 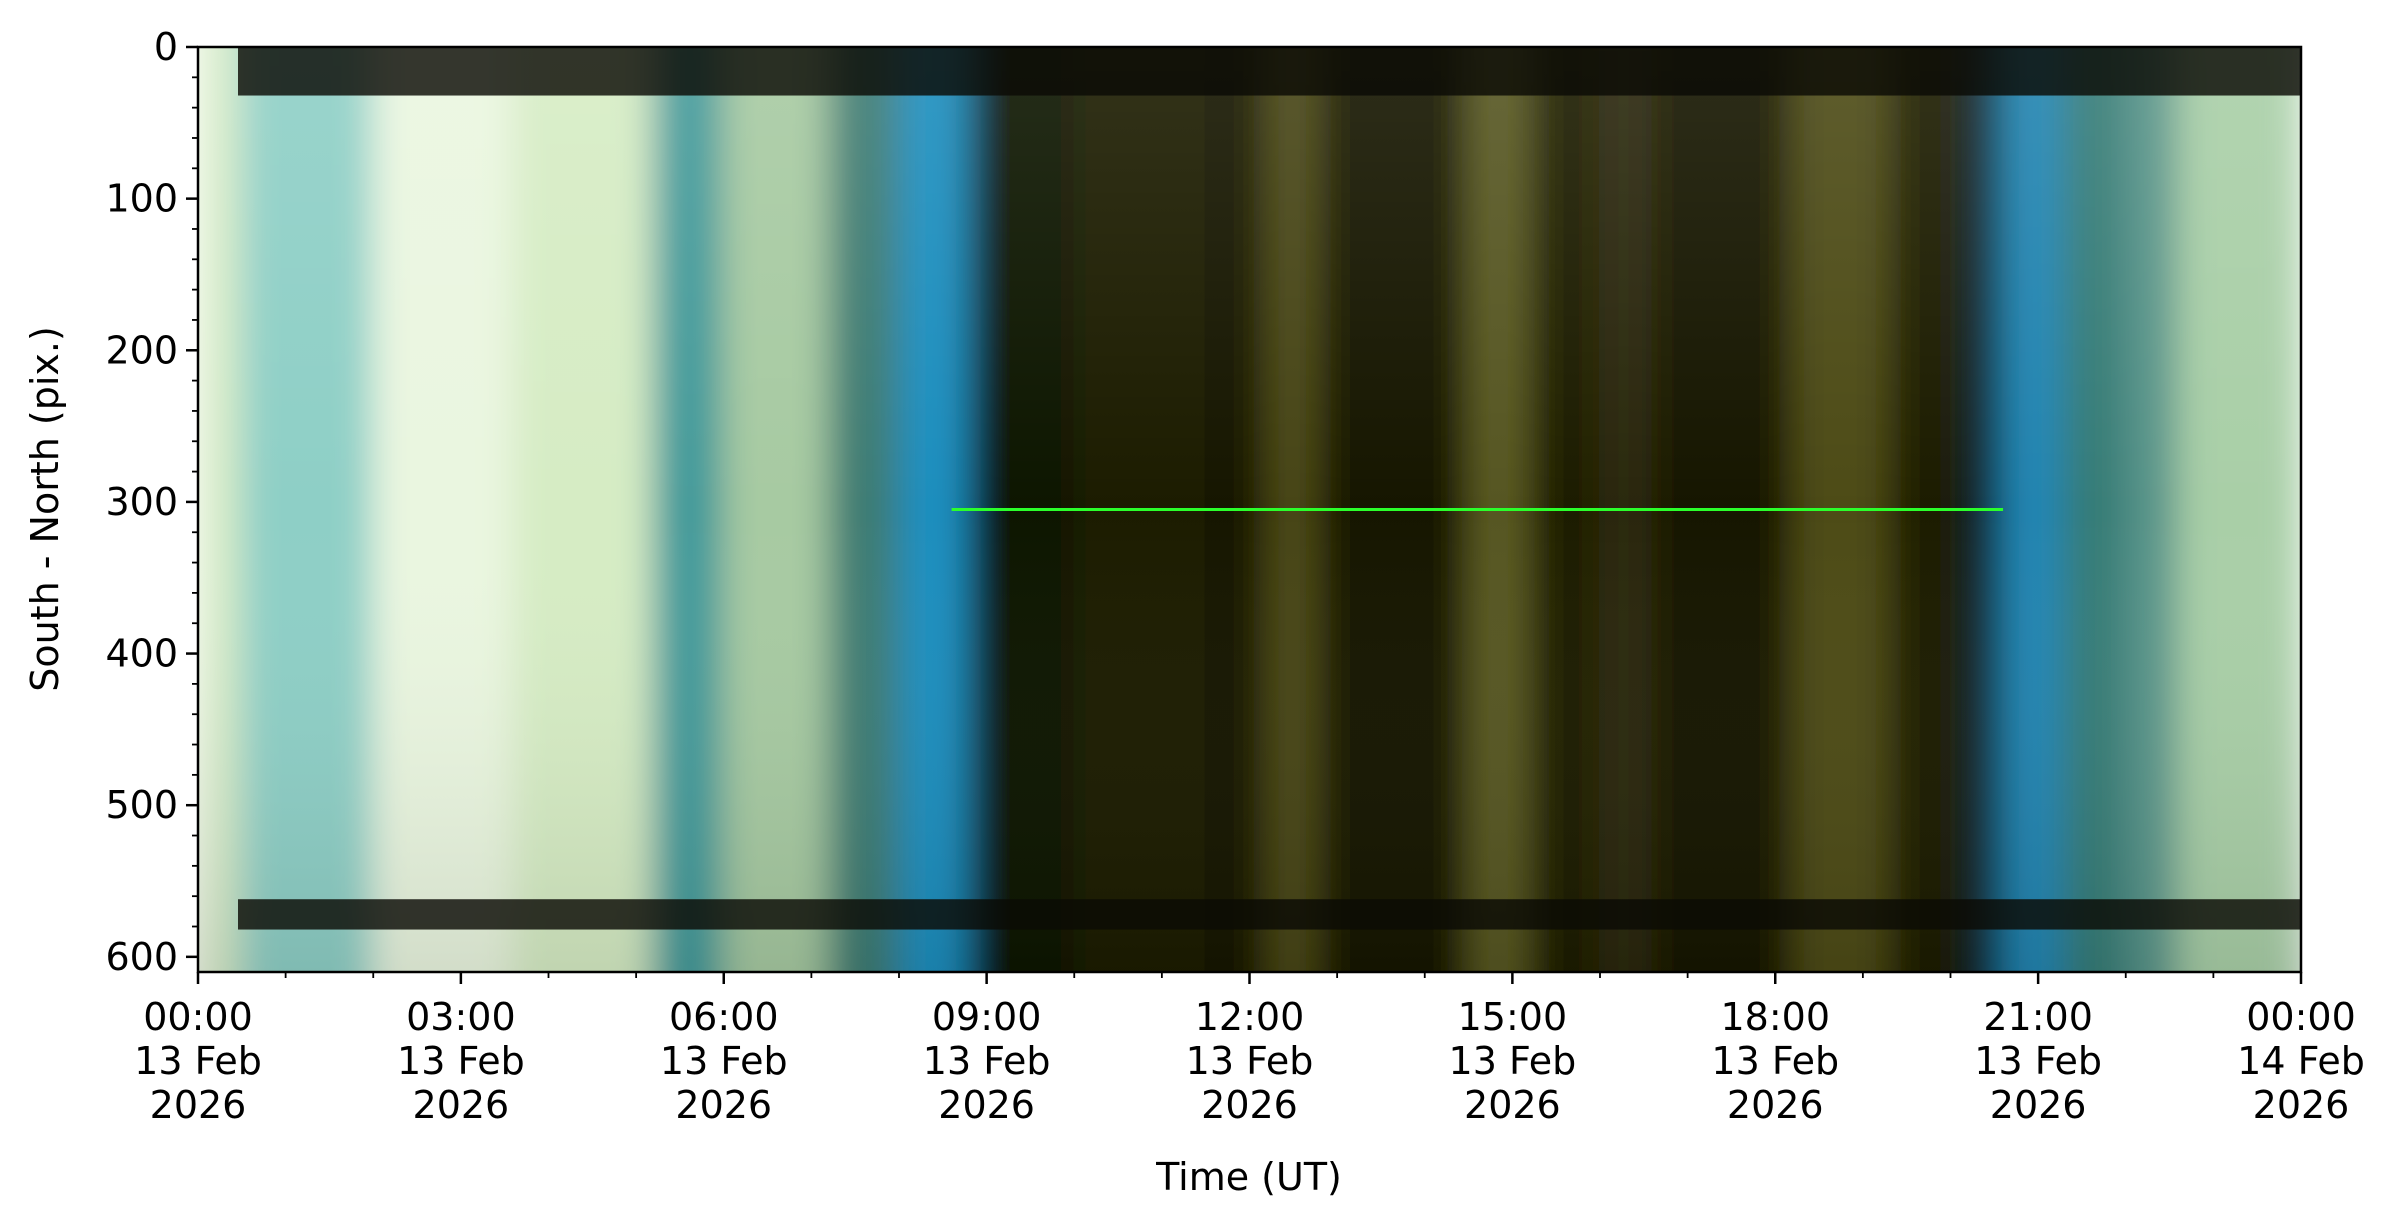 I want to click on x-tick-label: 00:00 13 Feb 2026, so click(x=198, y=1061).